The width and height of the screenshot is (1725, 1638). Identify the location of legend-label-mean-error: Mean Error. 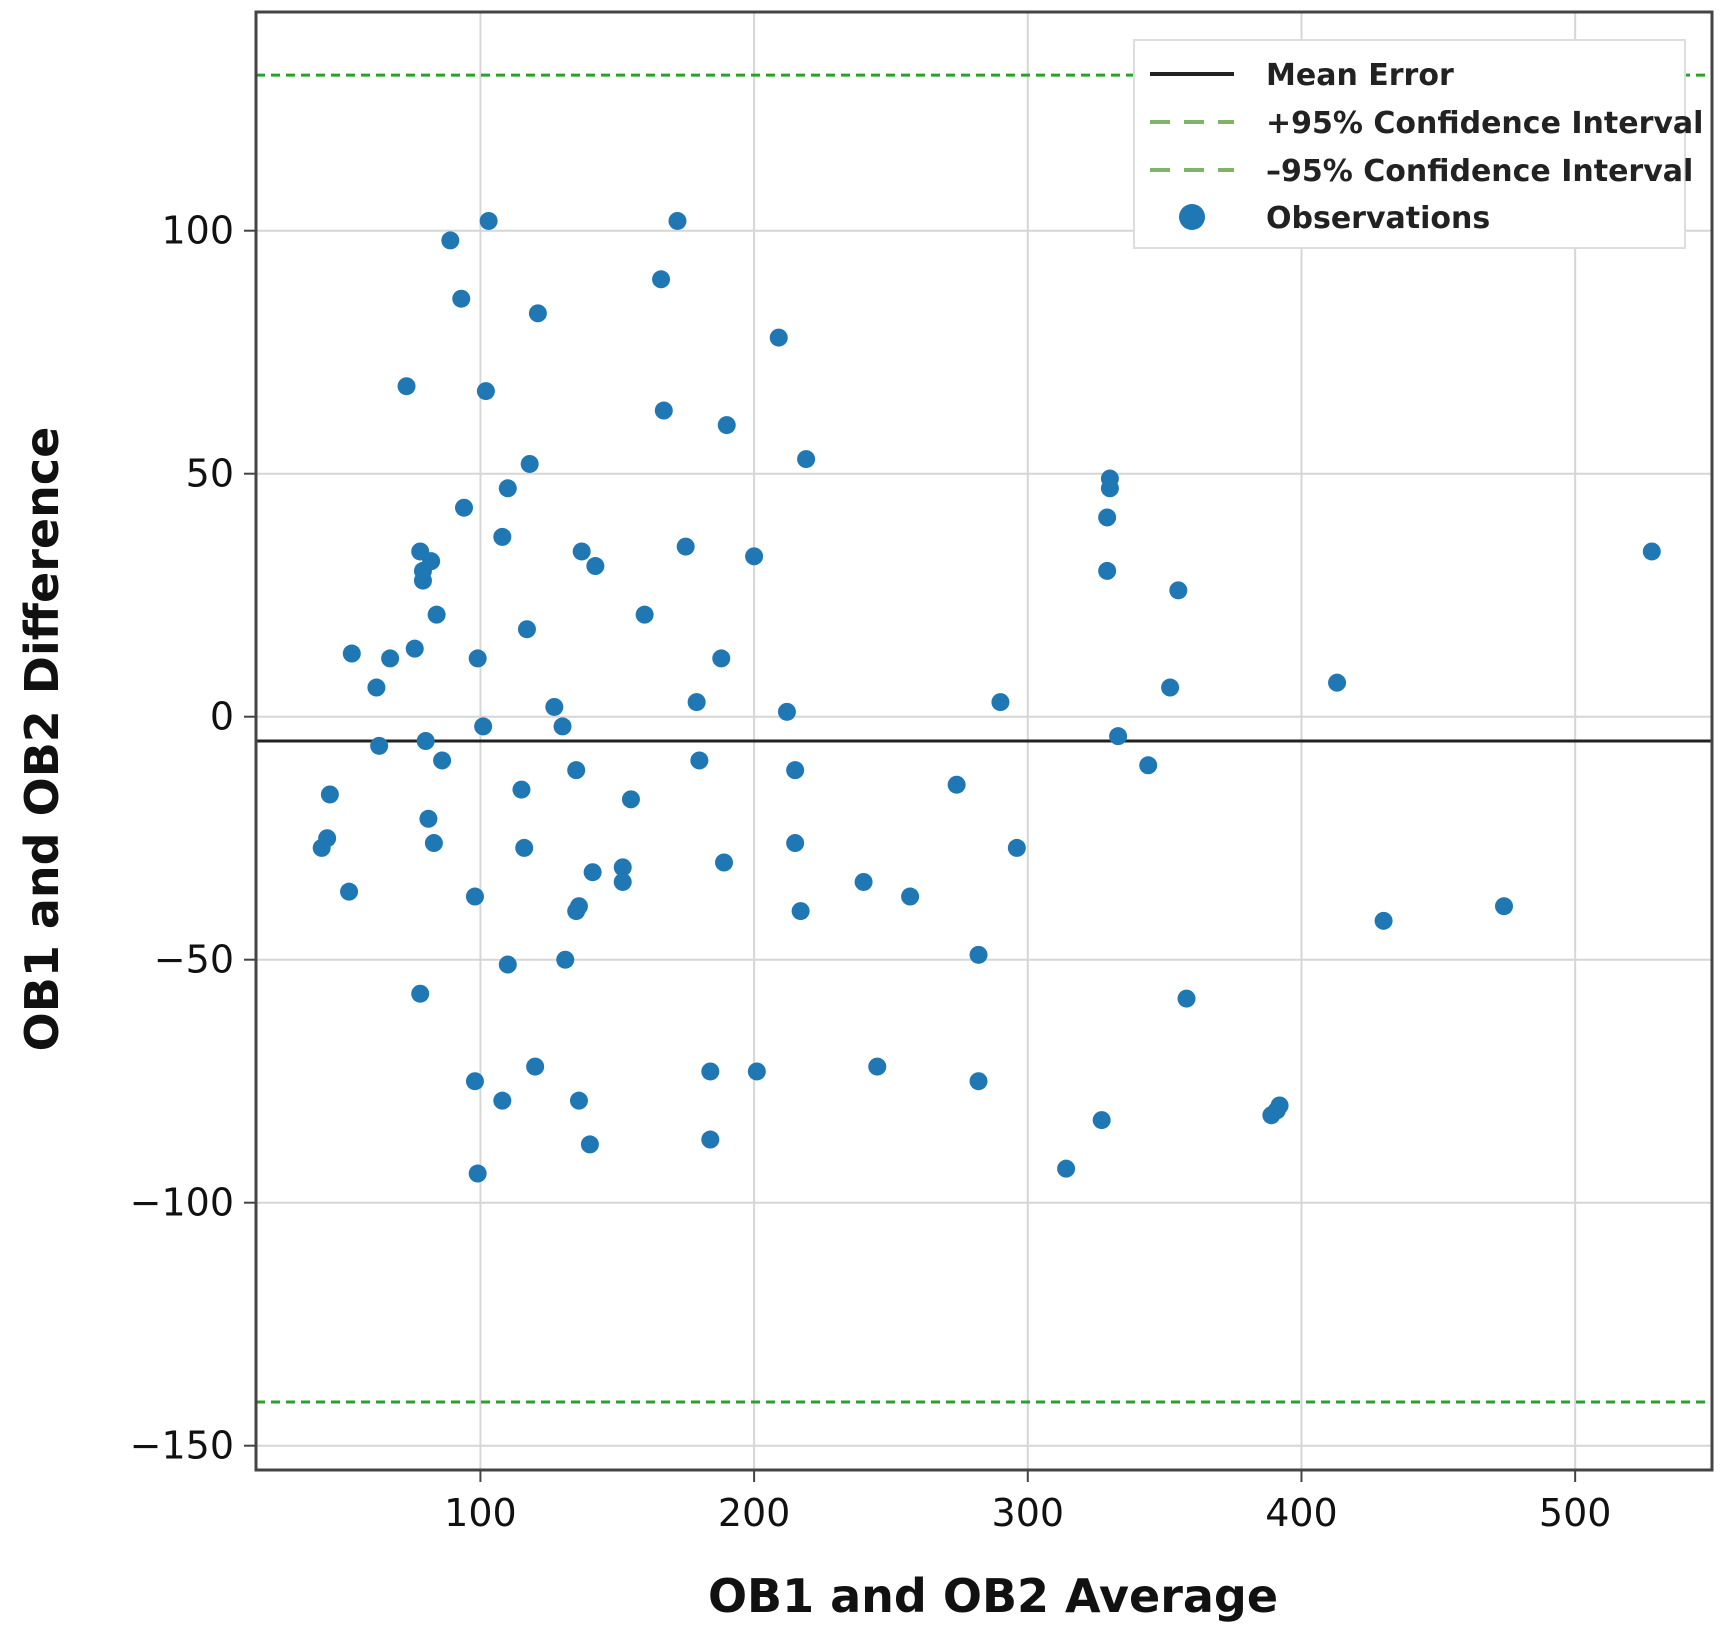
(1360, 75).